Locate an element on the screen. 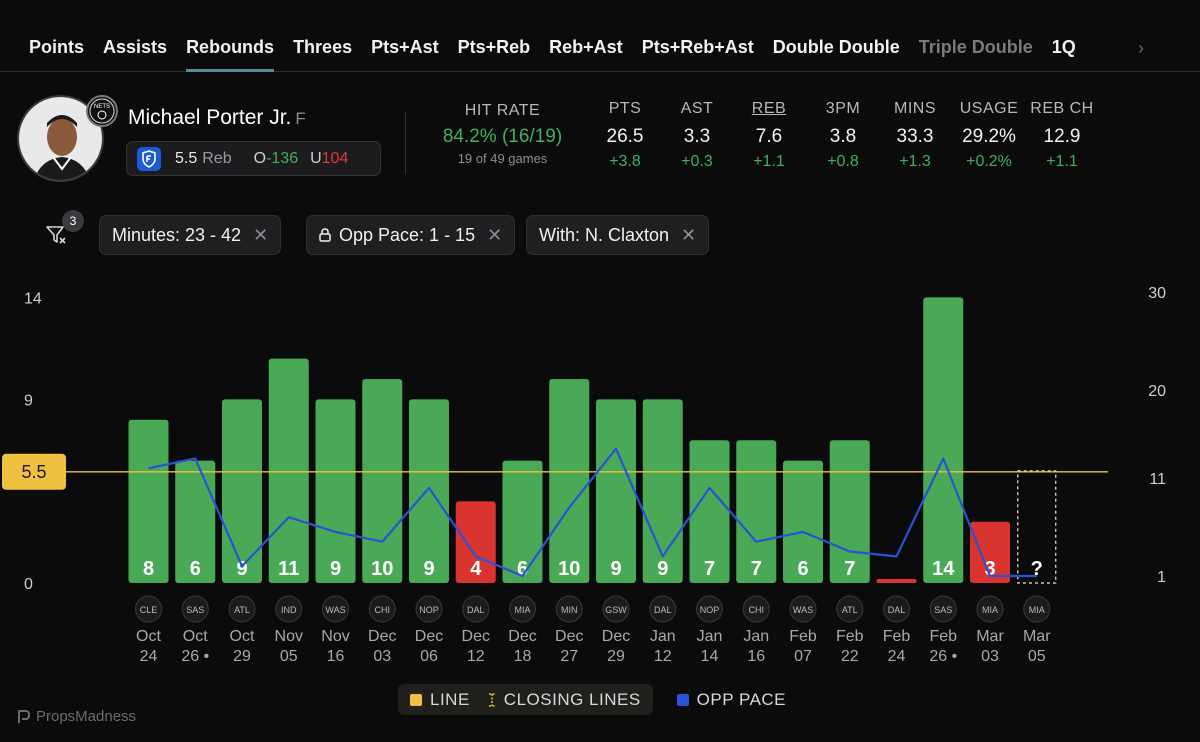  stat-label: REB CH is located at coordinates (1062, 108).